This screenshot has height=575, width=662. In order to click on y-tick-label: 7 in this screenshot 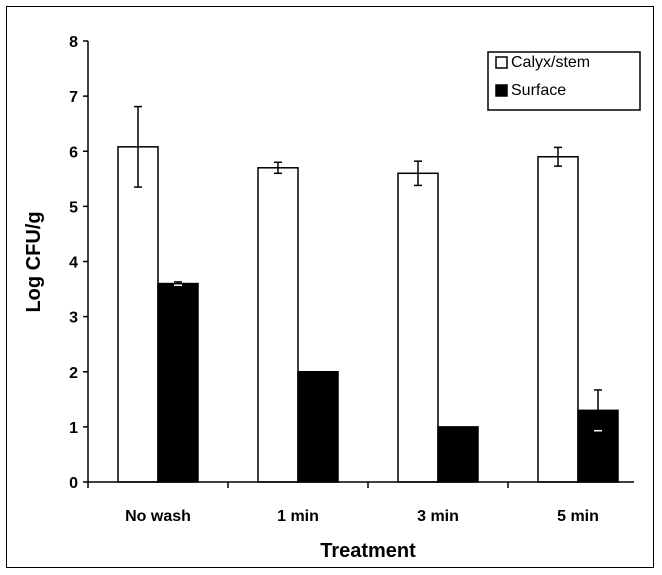, I will do `click(73, 97)`.